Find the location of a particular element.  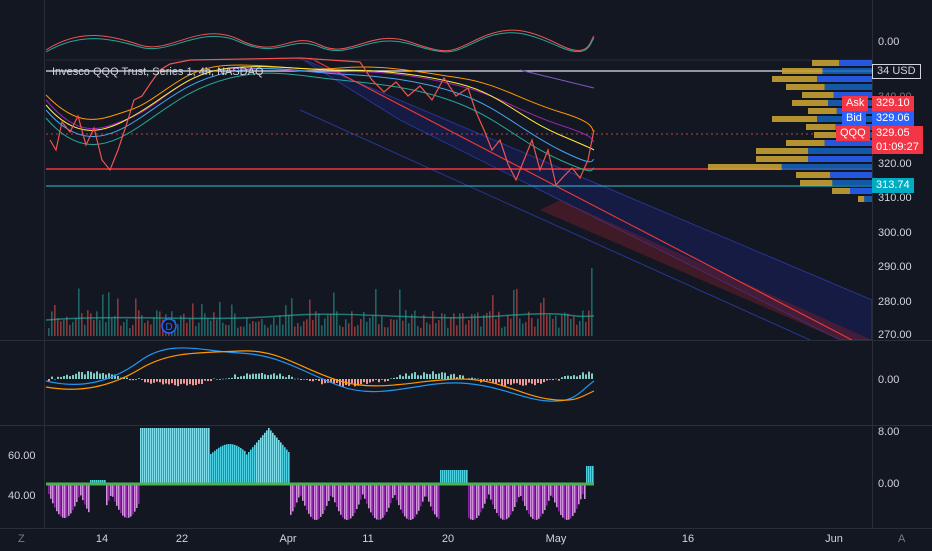

zoom-icon: Z is located at coordinates (21, 539).